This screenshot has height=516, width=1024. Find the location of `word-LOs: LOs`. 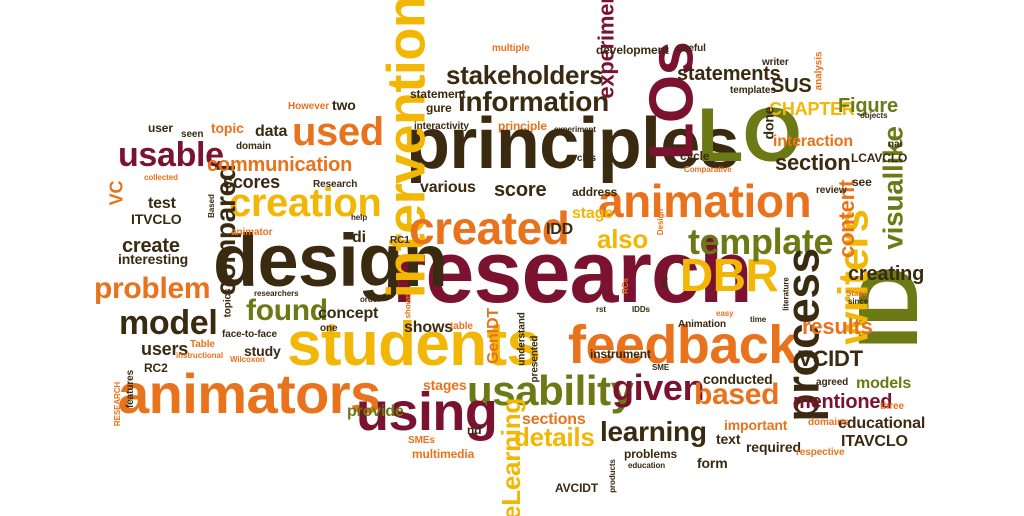

word-LOs: LOs is located at coordinates (672, 101).